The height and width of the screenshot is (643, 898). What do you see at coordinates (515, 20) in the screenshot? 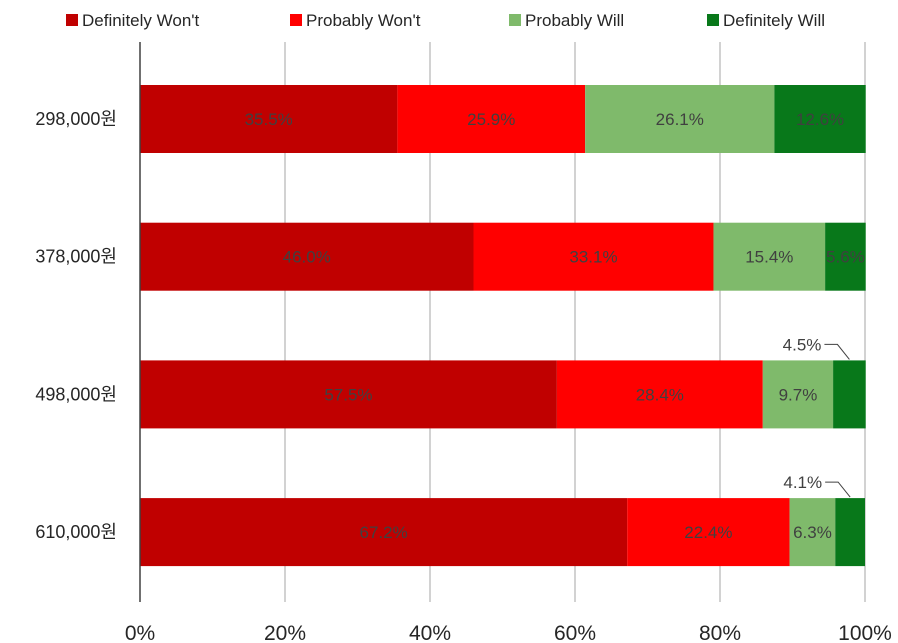
I see `legend-swatch-probably-will` at bounding box center [515, 20].